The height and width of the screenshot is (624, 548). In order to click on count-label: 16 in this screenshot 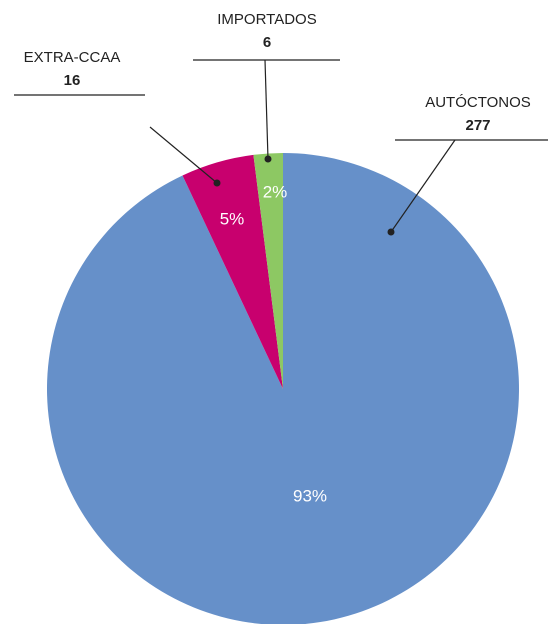, I will do `click(72, 80)`.